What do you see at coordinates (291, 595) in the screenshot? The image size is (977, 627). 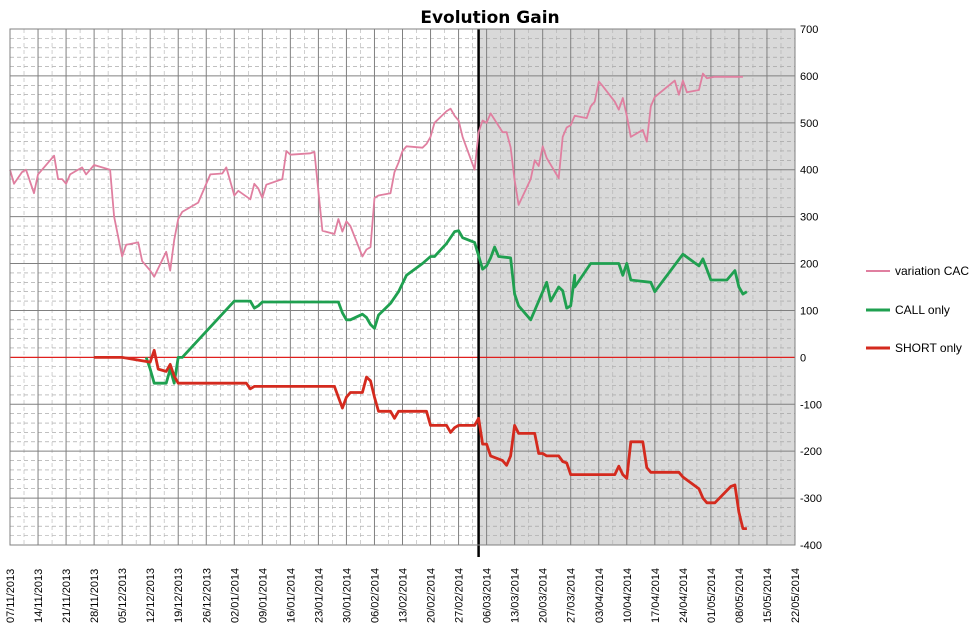 I see `x-tick-label: 16/01/2014` at bounding box center [291, 595].